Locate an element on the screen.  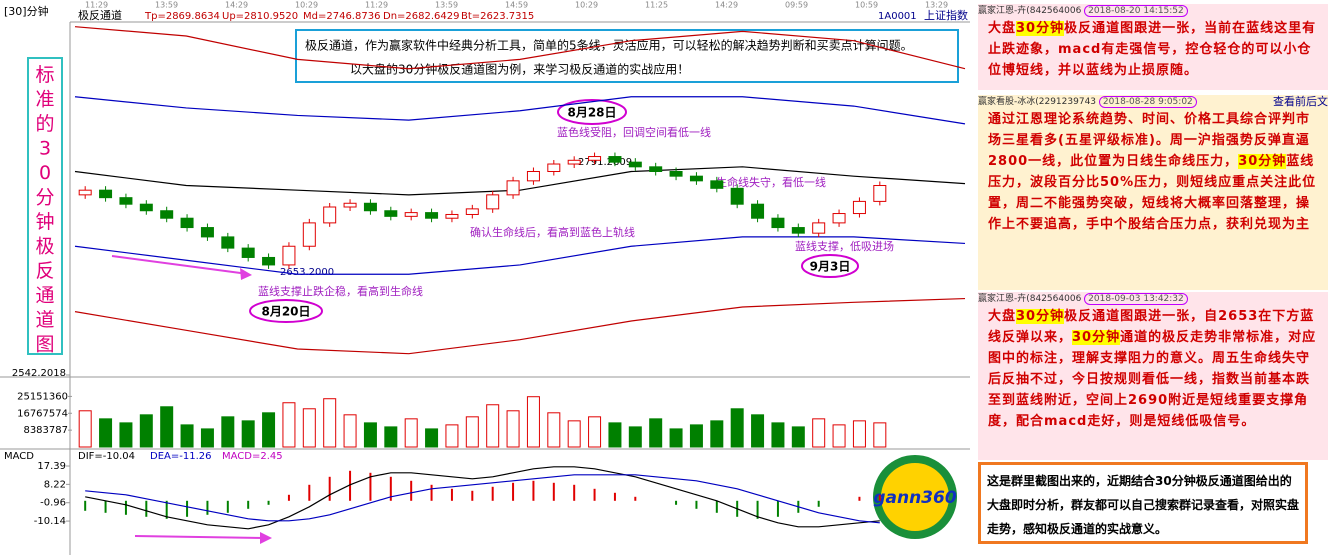
logo-core is located at coordinates (915, 497).